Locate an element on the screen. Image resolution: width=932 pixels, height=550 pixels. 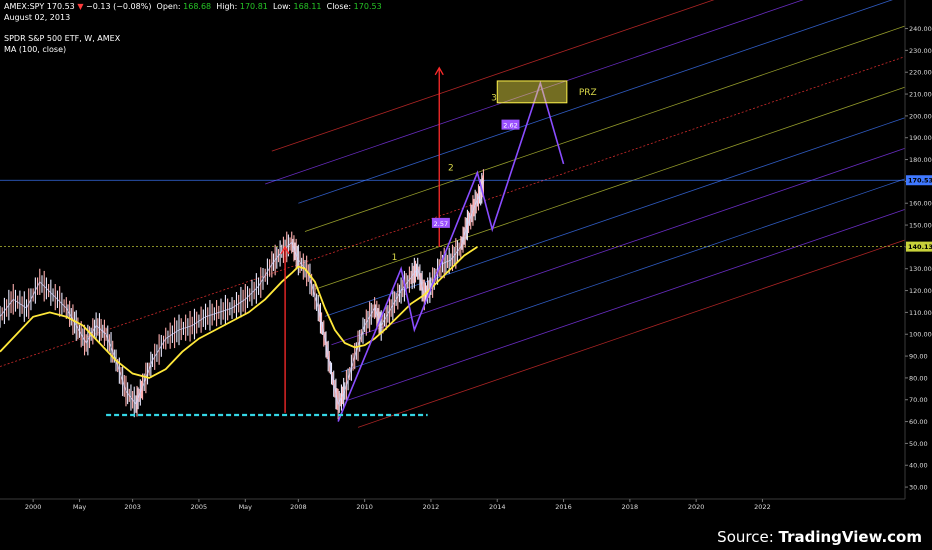
y-tick-label: 50.00 is located at coordinates (918, 444).